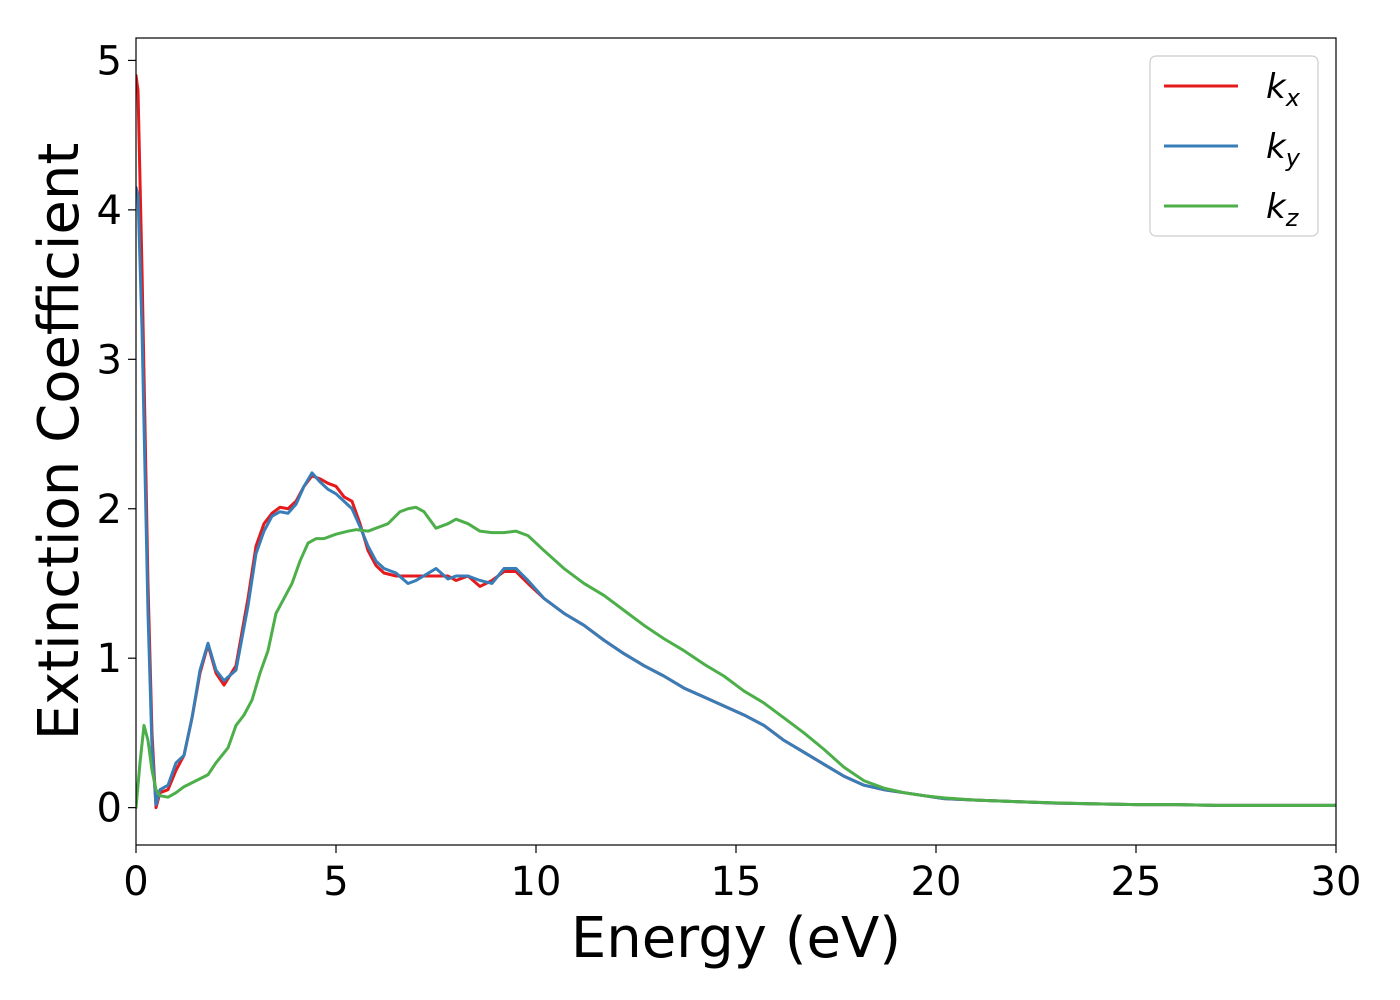  I want to click on x-tick-label: 20, so click(936, 882).